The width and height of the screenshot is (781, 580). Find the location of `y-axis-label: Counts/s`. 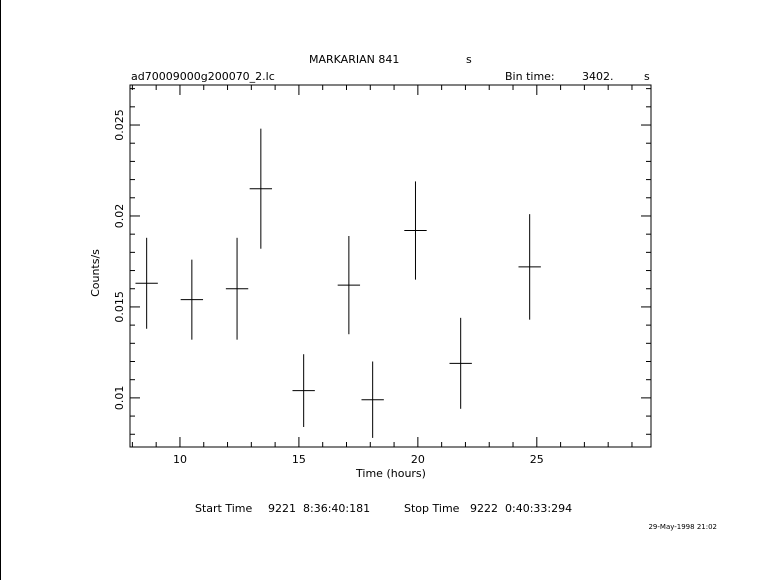

y-axis-label: Counts/s is located at coordinates (95, 273).